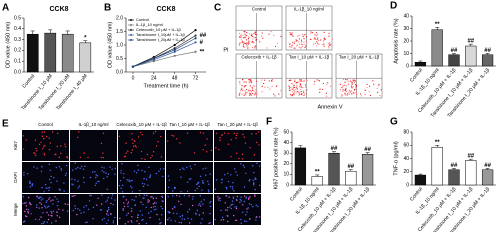 The height and width of the screenshot is (240, 500). I want to click on y-axis-label: PI, so click(226, 50).